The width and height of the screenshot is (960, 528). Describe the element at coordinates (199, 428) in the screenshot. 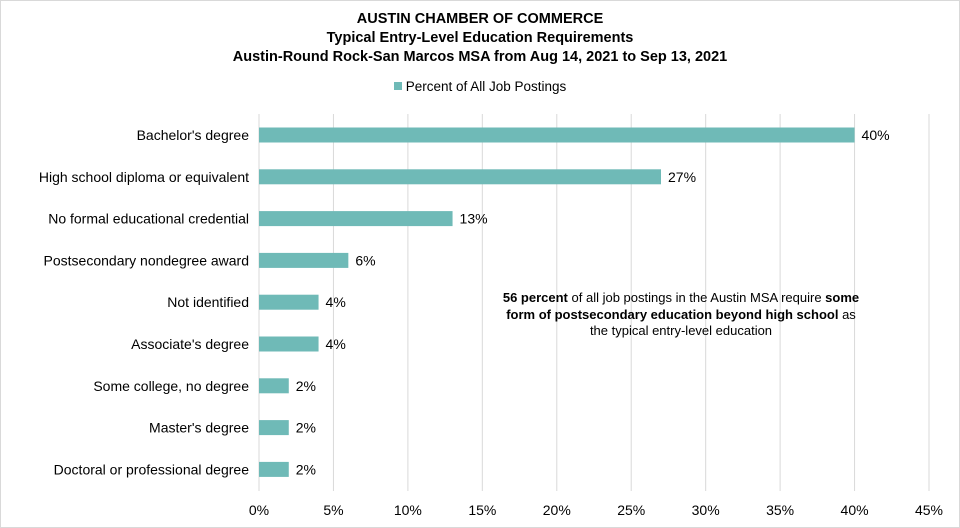

I see `category-label: Master's degree` at that location.